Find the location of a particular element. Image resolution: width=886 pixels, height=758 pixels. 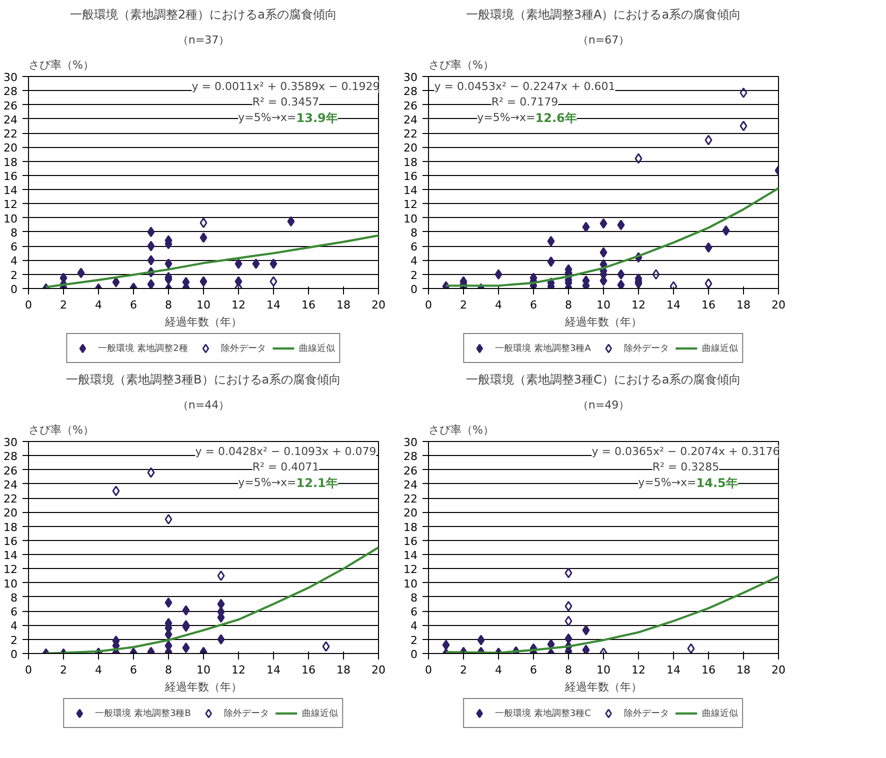

annotation: 12.6年 is located at coordinates (556, 118).